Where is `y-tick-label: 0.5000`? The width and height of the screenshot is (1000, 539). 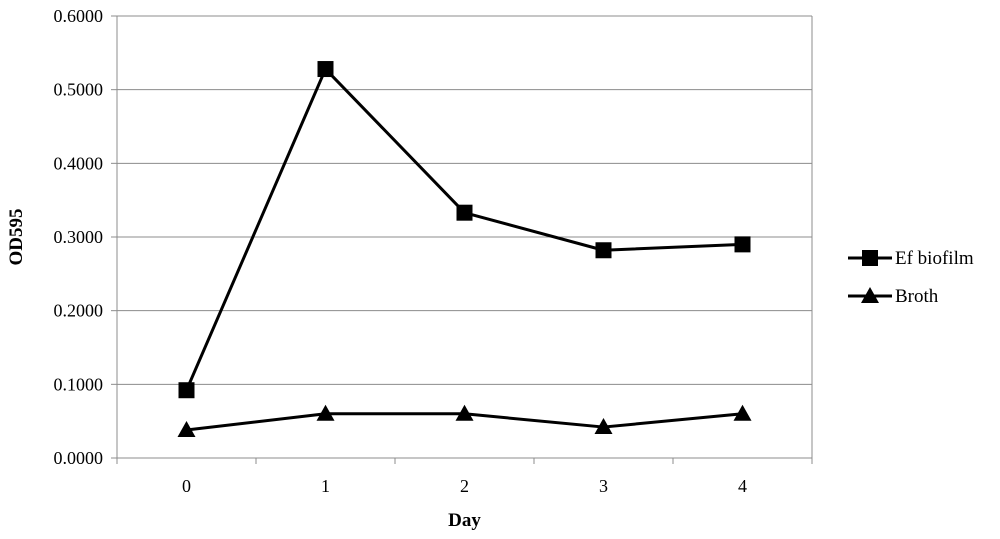
y-tick-label: 0.5000 is located at coordinates (79, 90).